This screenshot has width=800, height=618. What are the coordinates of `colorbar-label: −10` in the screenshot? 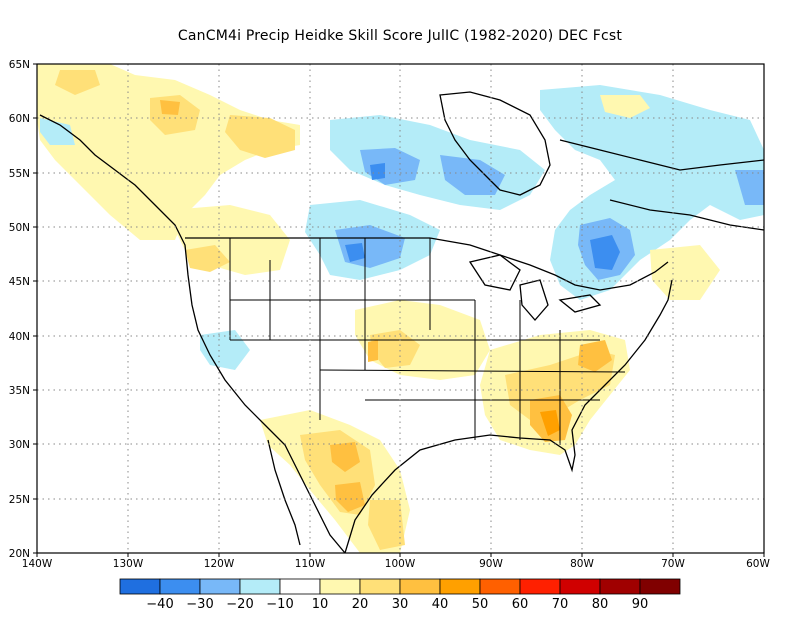 It's located at (279, 604).